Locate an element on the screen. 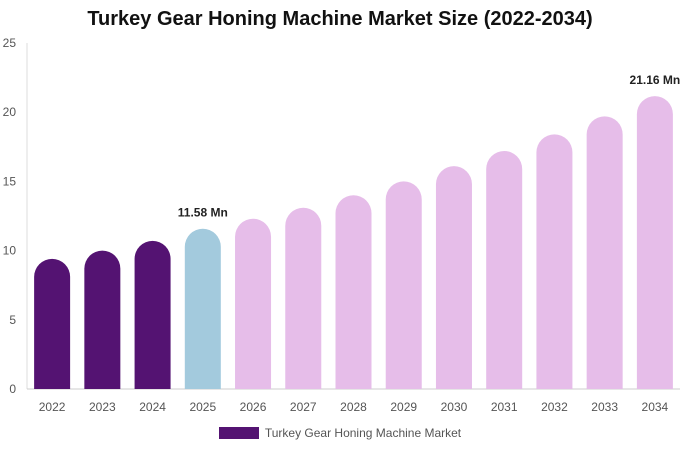 This screenshot has width=680, height=450. data-label: 21.16 Mn is located at coordinates (655, 80).